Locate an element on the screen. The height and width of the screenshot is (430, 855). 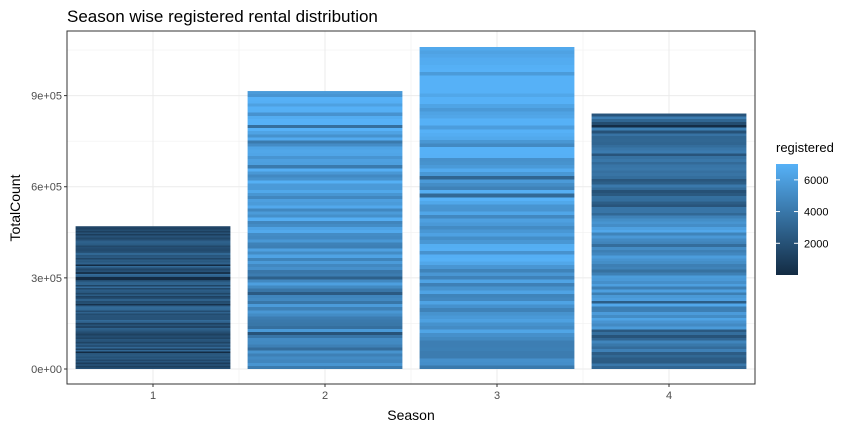
x-tick-label: 4 is located at coordinates (669, 396).